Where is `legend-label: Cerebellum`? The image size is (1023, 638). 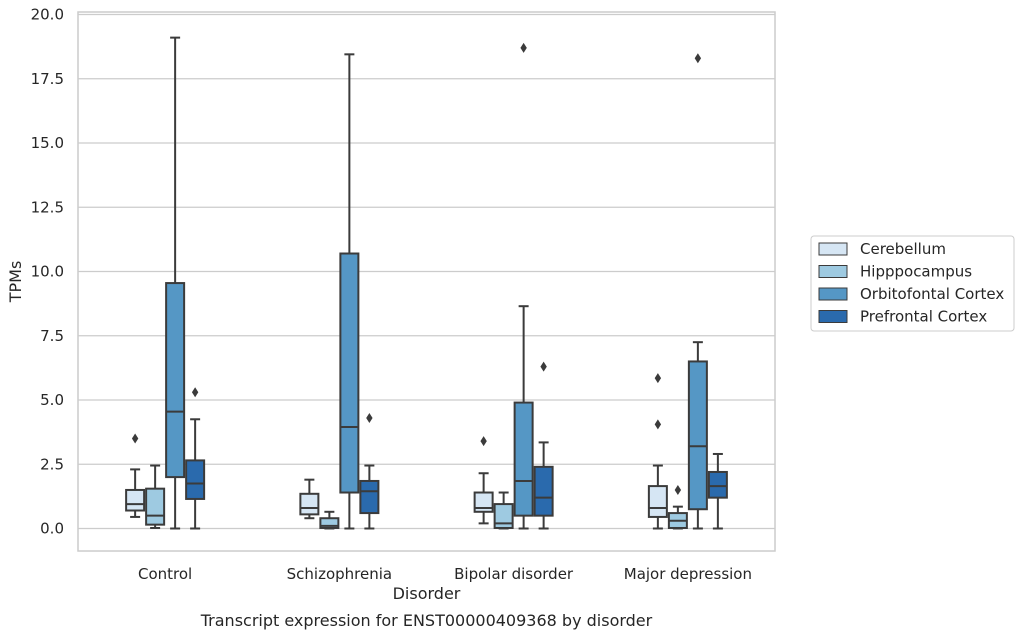
legend-label: Cerebellum is located at coordinates (903, 249).